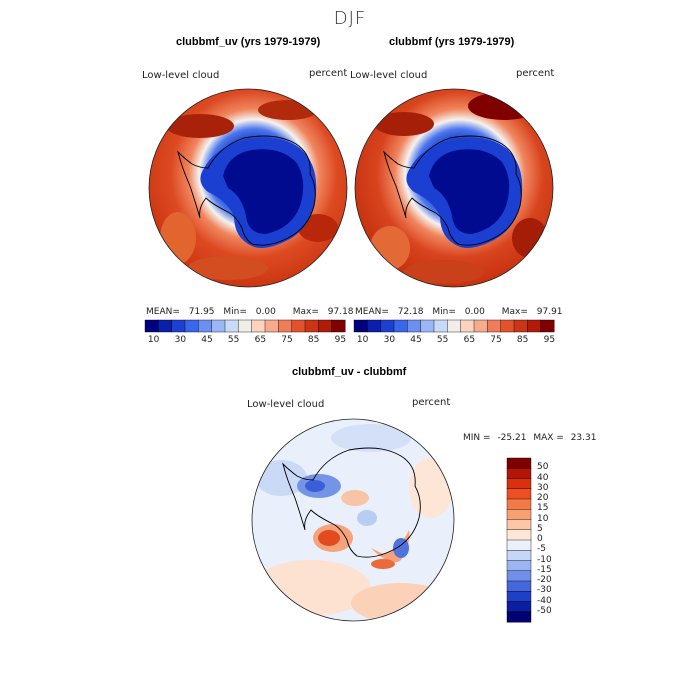  What do you see at coordinates (540, 539) in the screenshot?
I see `colorbar-tick-label: 0` at bounding box center [540, 539].